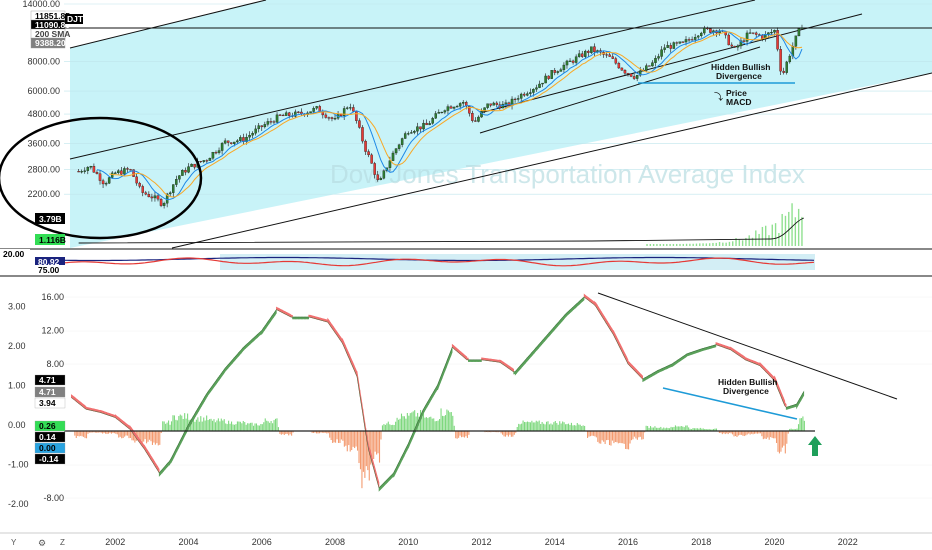 This screenshot has width=932, height=550. What do you see at coordinates (18, 406) in the screenshot?
I see `macd-left-axis: 3.00 2.00 1.00 0.00 -1.00 -2.00` at bounding box center [18, 406].